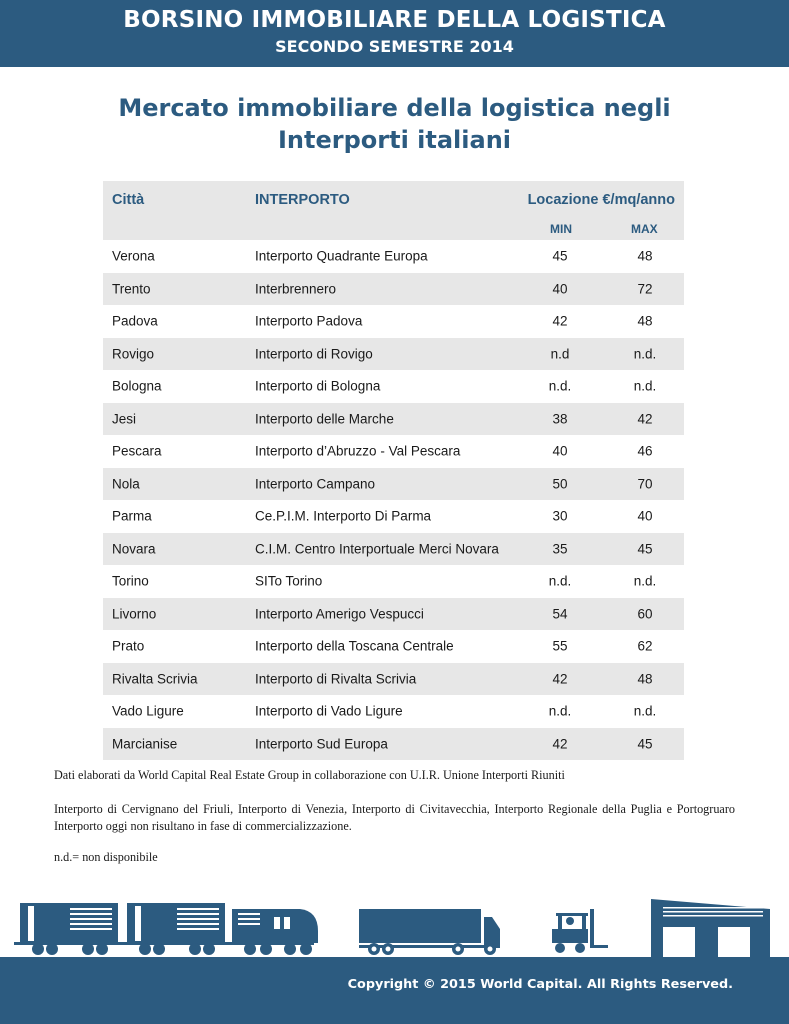  I want to click on interporto-cell: Interporto Sud Europa, so click(321, 744).